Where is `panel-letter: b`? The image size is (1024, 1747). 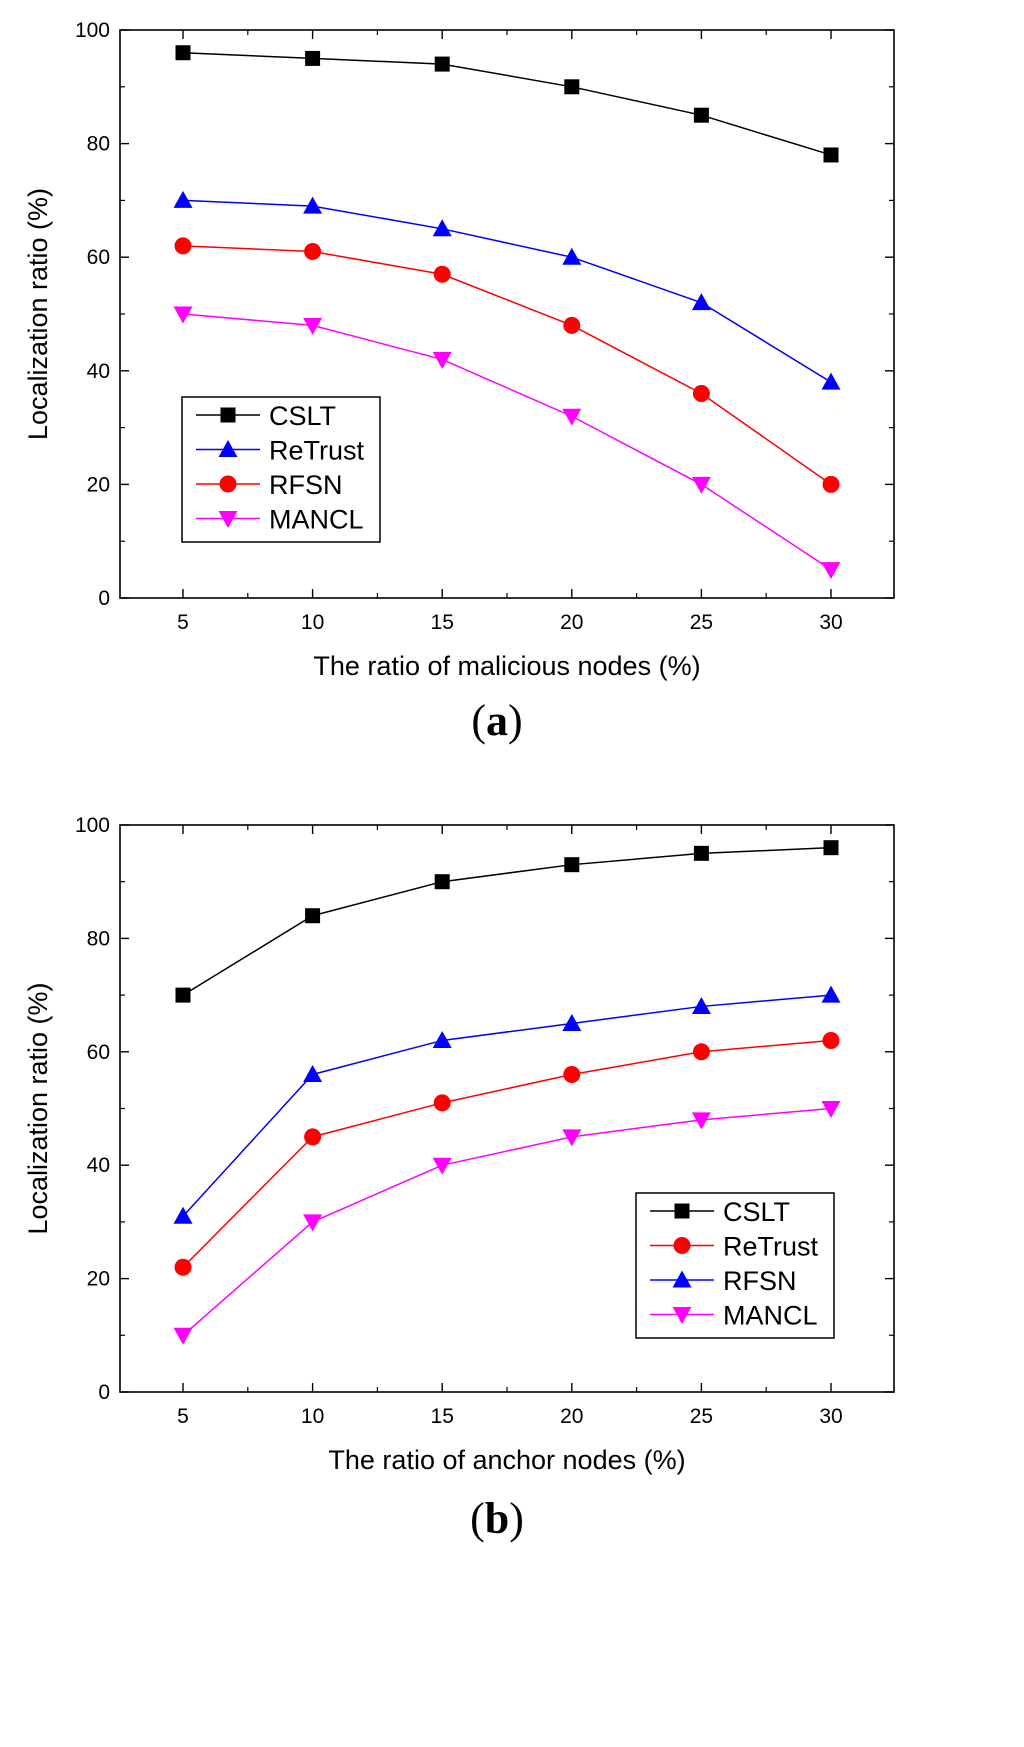 panel-letter: b is located at coordinates (497, 1518).